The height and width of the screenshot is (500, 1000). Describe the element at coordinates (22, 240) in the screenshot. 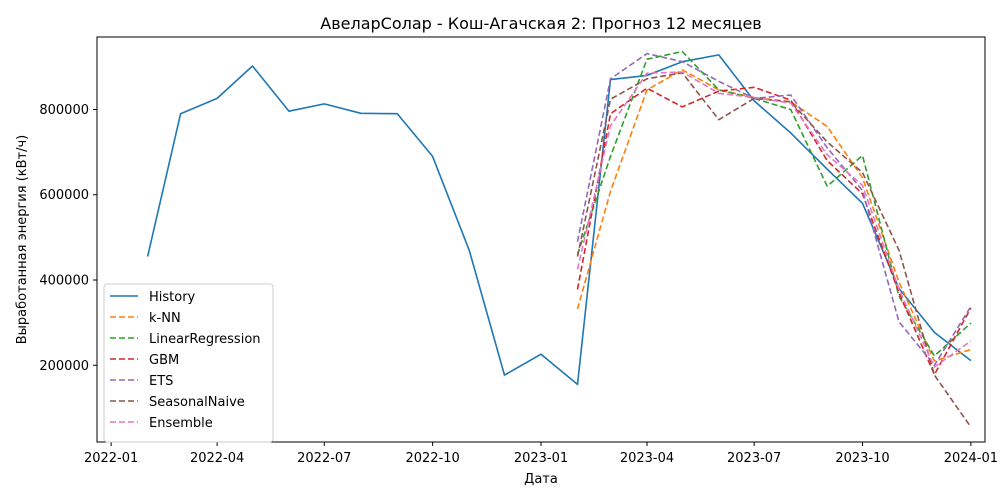

I see `y-axis-label: Выработанная энергия (кВт/ч)` at that location.